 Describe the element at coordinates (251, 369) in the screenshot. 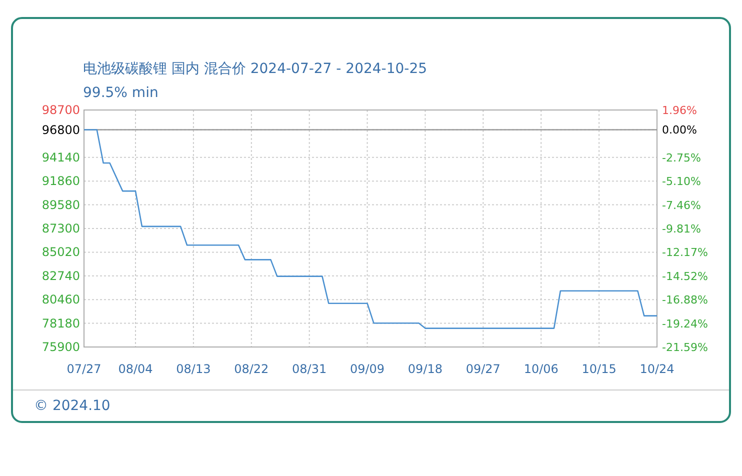

I see `x-tick-label: 08/22` at that location.